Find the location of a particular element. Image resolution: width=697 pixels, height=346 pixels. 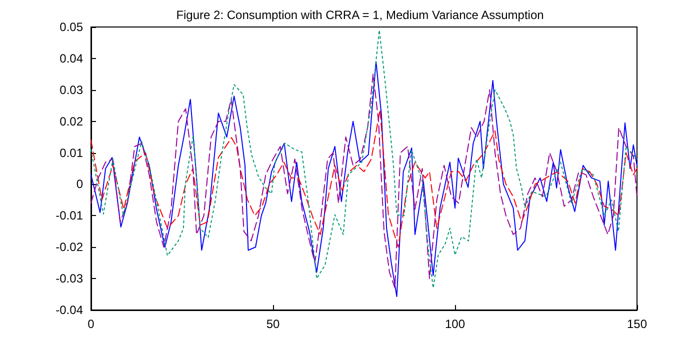

y-tick-label: 0.01 is located at coordinates (72, 153).